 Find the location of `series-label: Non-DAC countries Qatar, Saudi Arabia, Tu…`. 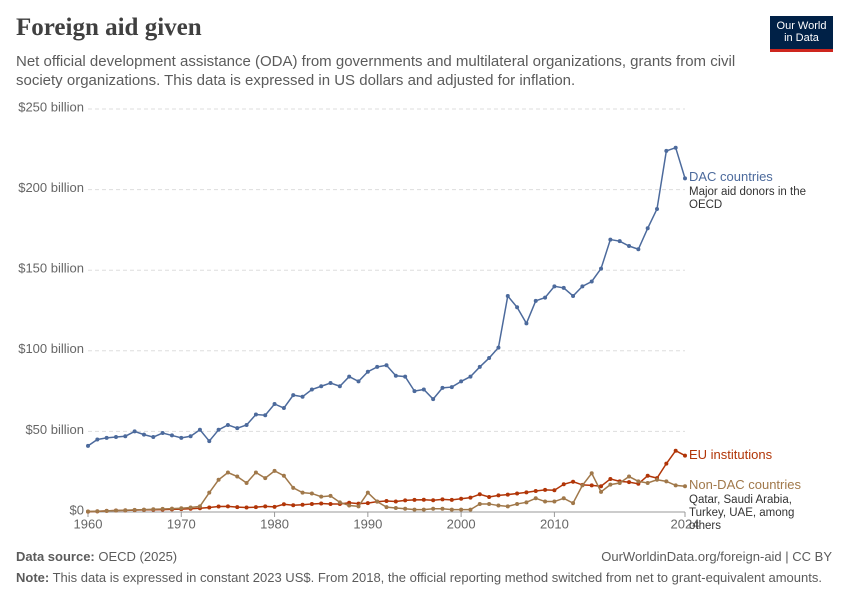

series-label: Non-DAC countries Qatar, Saudi Arabia, Tu… is located at coordinates (759, 505).